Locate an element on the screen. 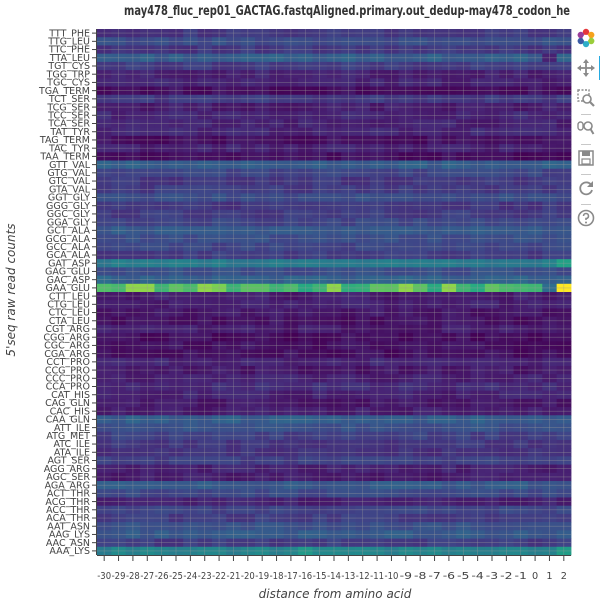 The width and height of the screenshot is (600, 600). y-tick-label: AAG_LYS is located at coordinates (69, 535).